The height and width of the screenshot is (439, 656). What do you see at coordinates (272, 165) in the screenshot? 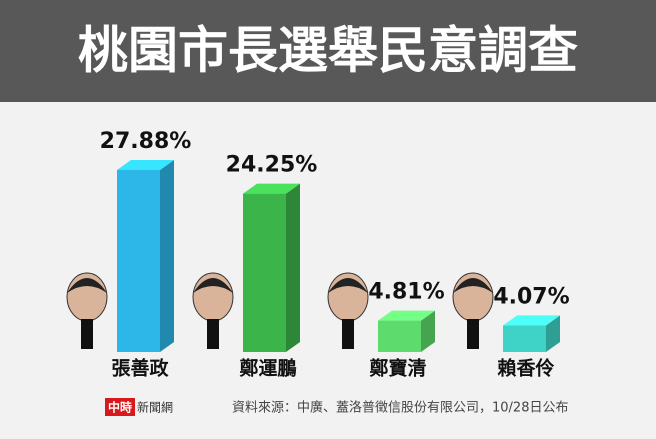
I see `value-label: 24.25%` at bounding box center [272, 165].